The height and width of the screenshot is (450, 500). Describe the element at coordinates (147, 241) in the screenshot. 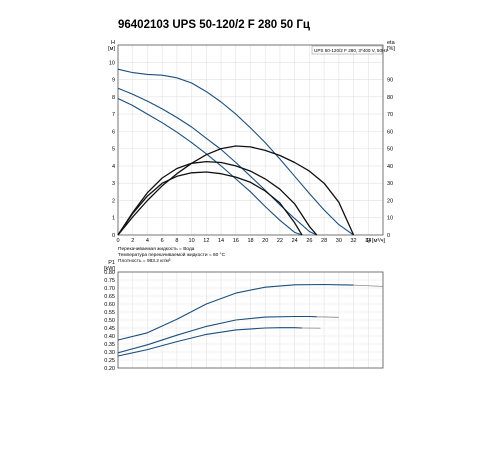

I see `top-x-tick-label: 4` at that location.